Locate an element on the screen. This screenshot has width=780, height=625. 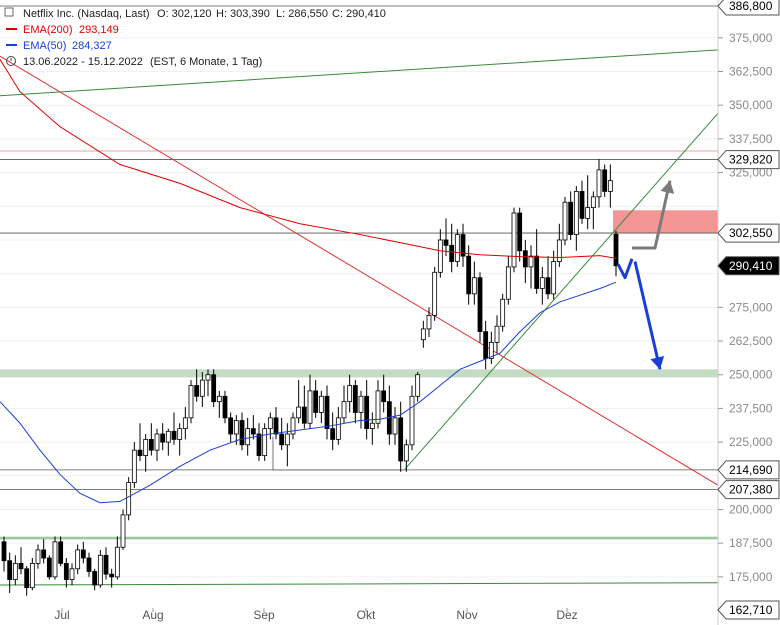
ema50-label: EMA(50) is located at coordinates (44, 46).